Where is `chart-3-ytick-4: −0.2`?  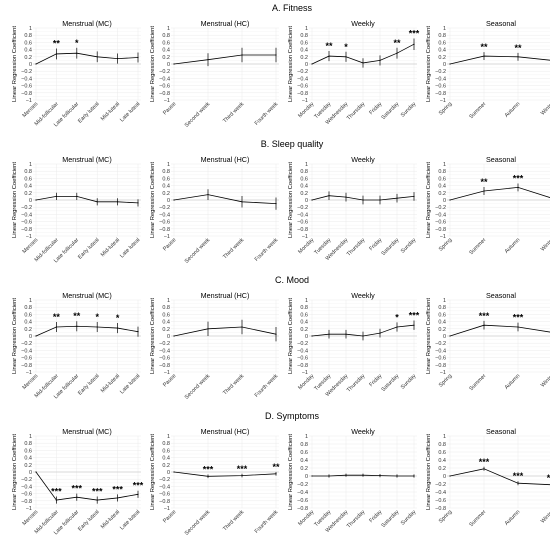 chart-3-ytick-4: −0.2 is located at coordinates (440, 72).